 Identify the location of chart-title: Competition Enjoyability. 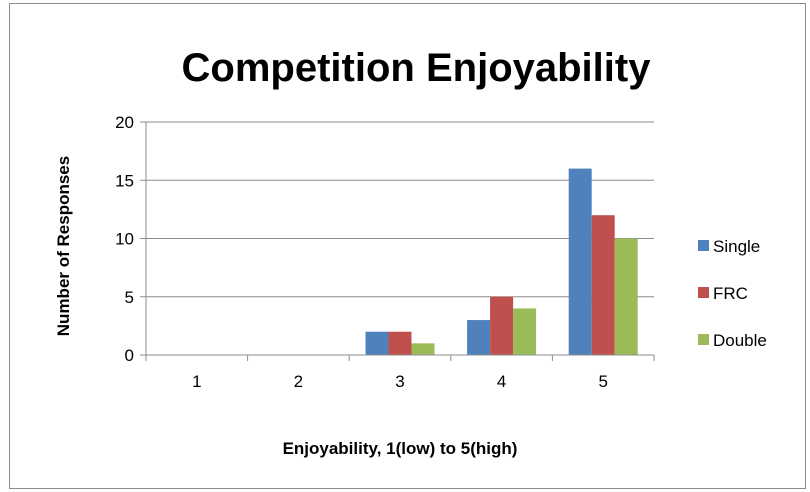
(417, 68).